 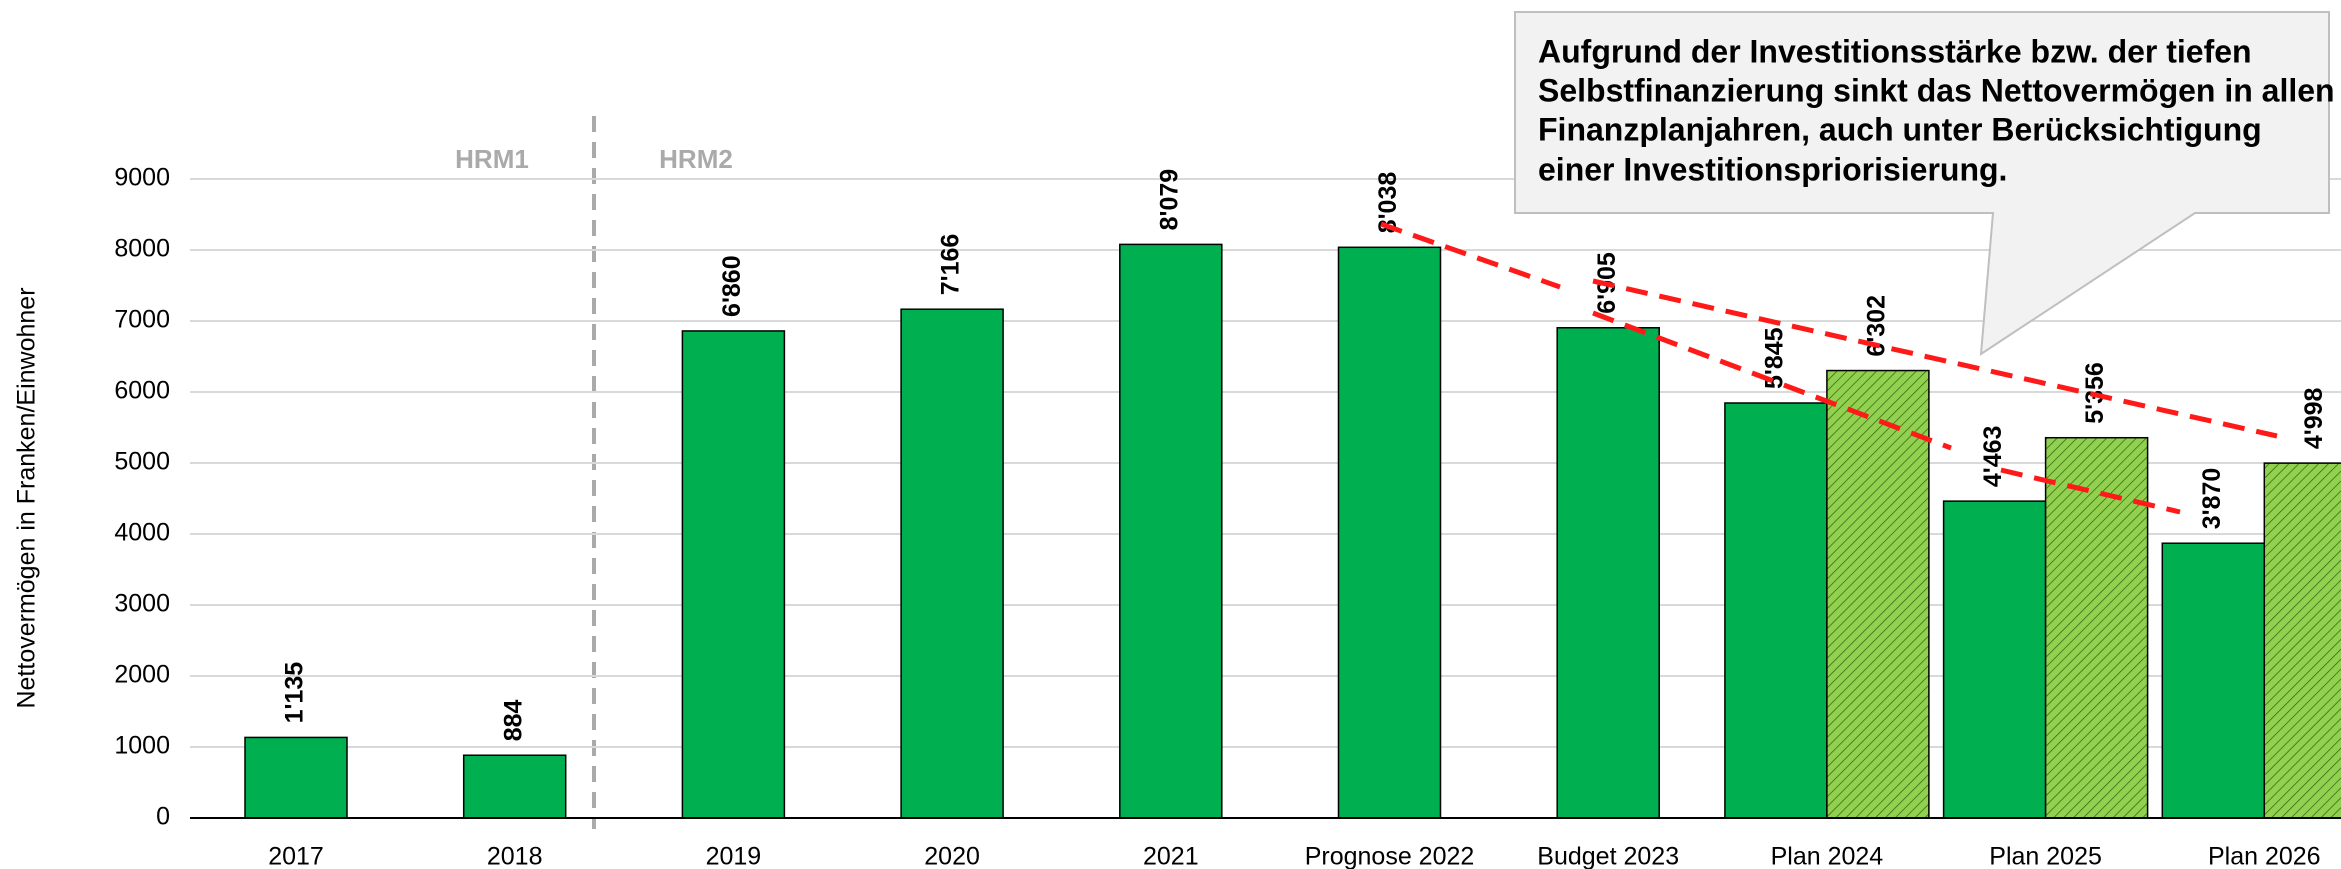 What do you see at coordinates (163, 817) in the screenshot?
I see `y-tick-label: 0` at bounding box center [163, 817].